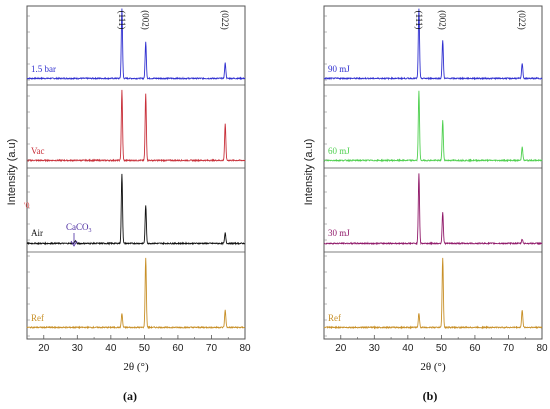  Describe the element at coordinates (79, 228) in the screenshot. I see `caco3-annotation: CaCO3` at that location.